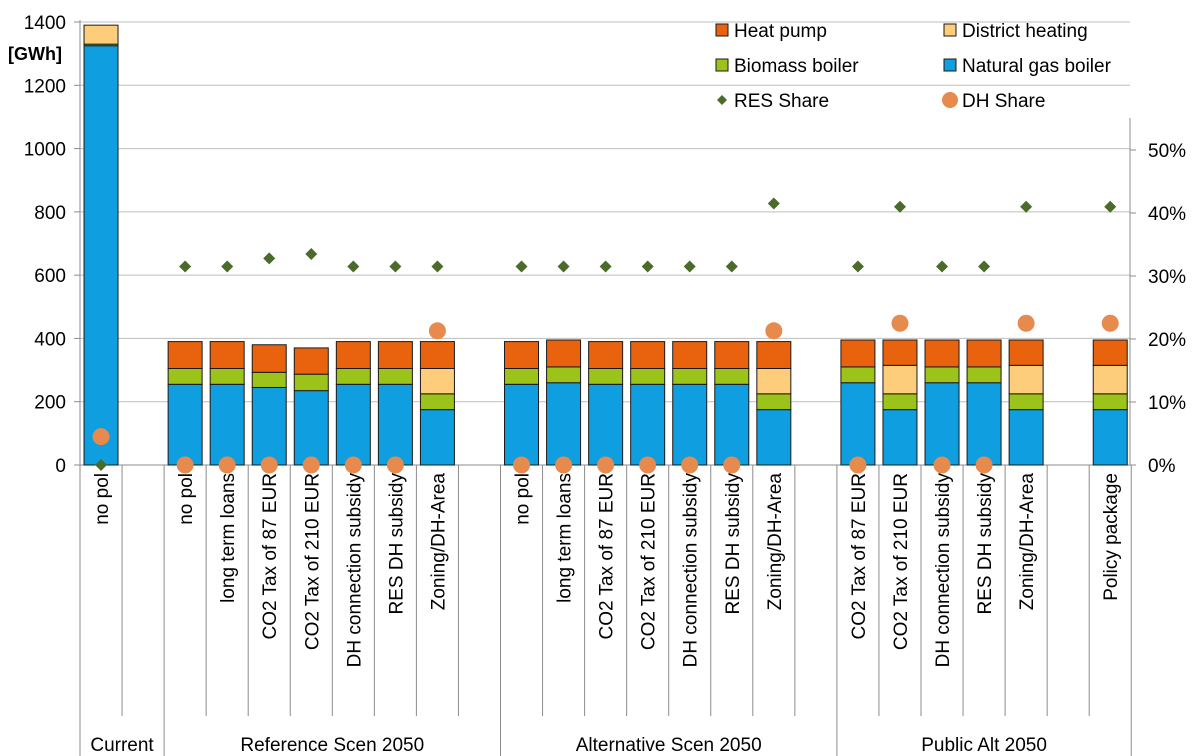 This screenshot has height=756, width=1204. Describe the element at coordinates (984, 745) in the screenshot. I see `group-label: Public Alt 2050` at that location.